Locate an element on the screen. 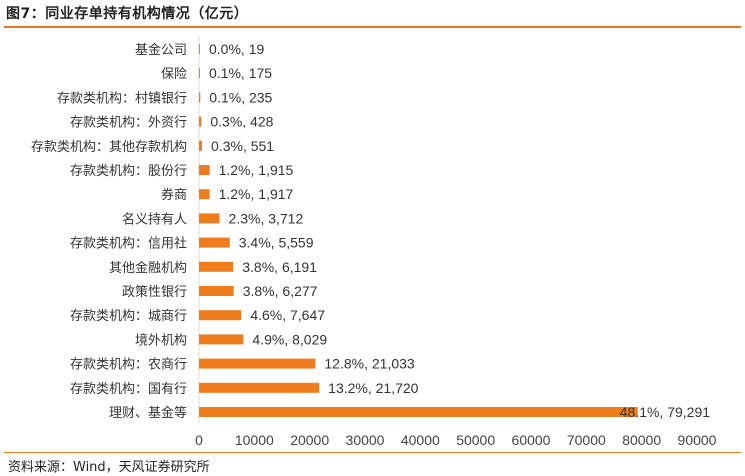 The image size is (745, 476). category-label: 存款类机构：外资行 is located at coordinates (128, 123).